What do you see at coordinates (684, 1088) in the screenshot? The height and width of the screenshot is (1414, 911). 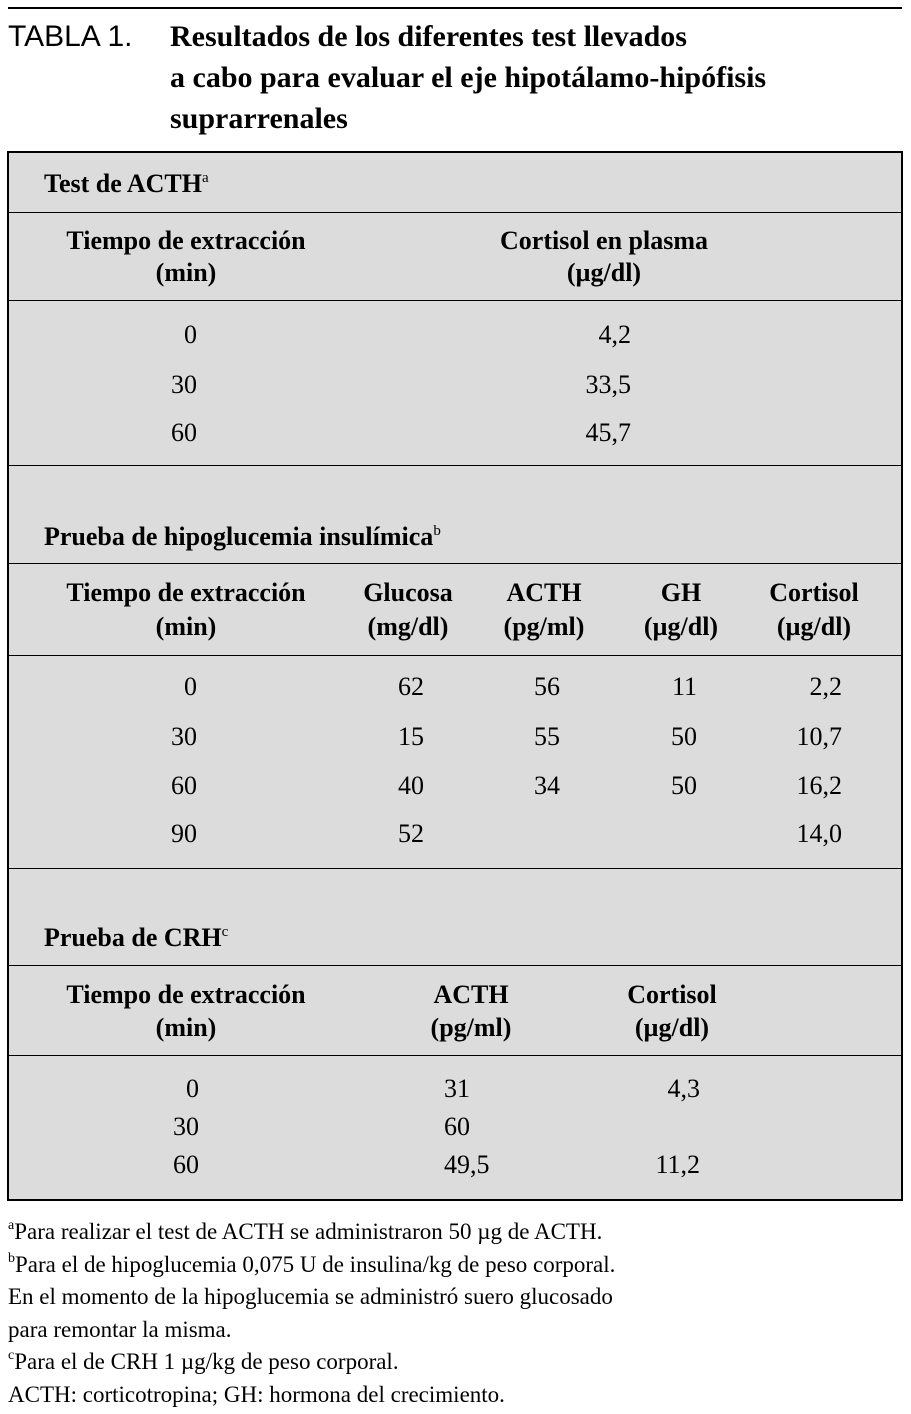 I see `cell: 4,3` at bounding box center [684, 1088].